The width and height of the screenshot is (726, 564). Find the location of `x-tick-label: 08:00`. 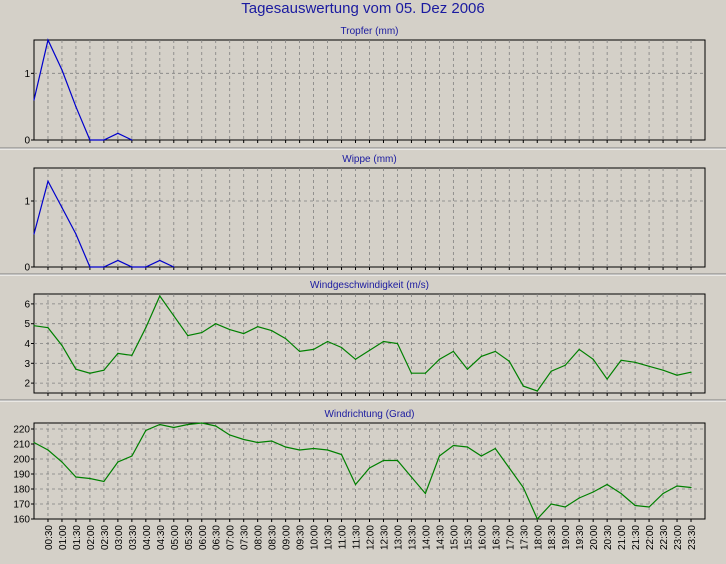

x-tick-label: 08:00 is located at coordinates (259, 537).